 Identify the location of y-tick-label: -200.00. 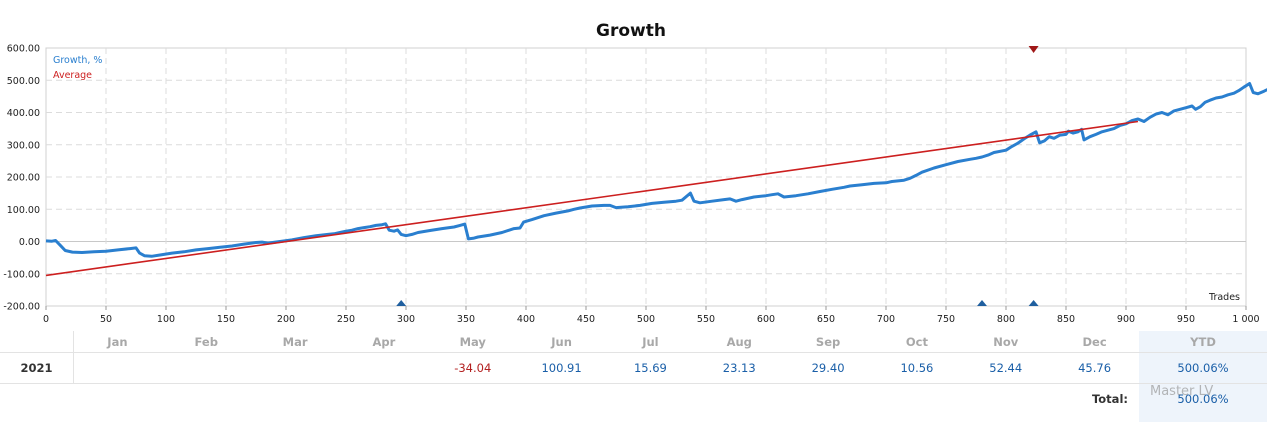
(21, 307).